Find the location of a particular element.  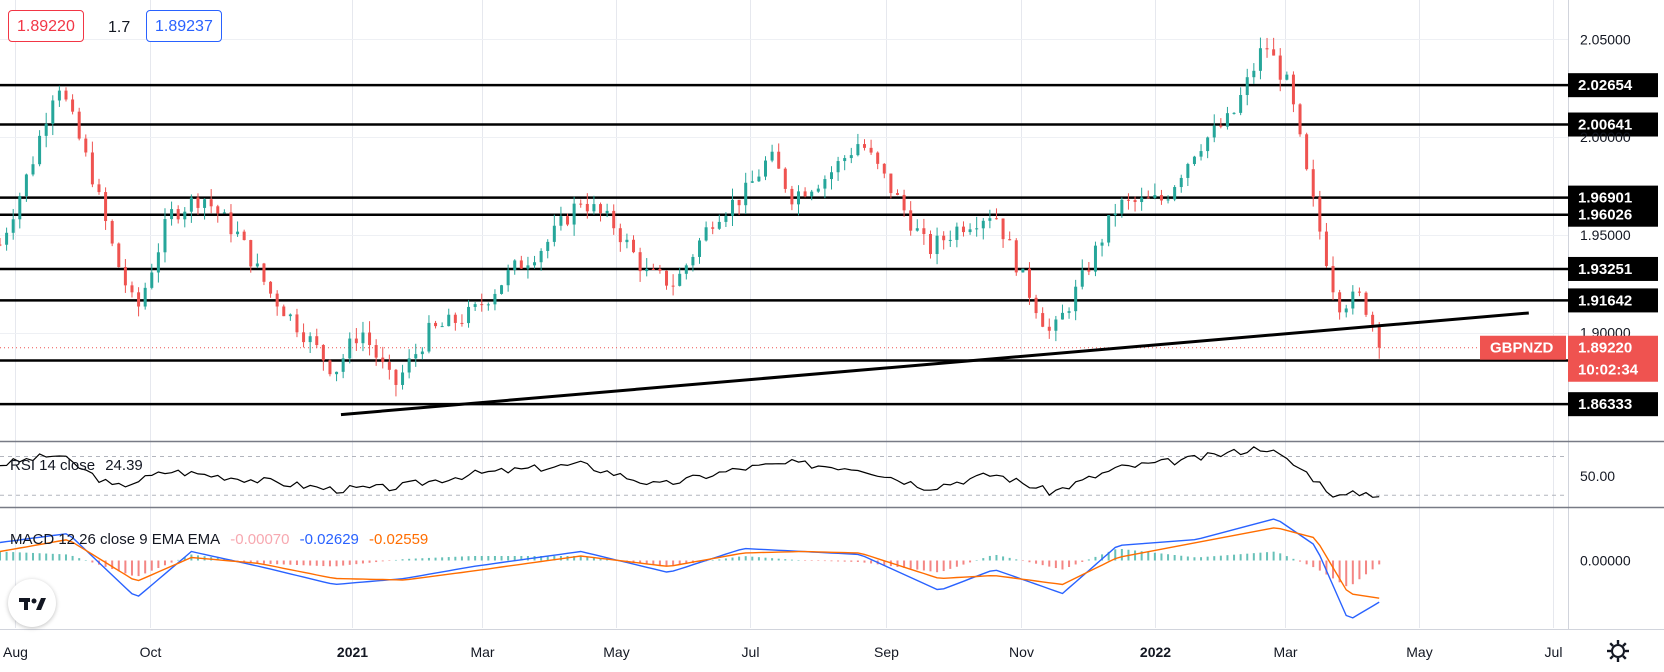

tradingview-logo is located at coordinates (32, 603).